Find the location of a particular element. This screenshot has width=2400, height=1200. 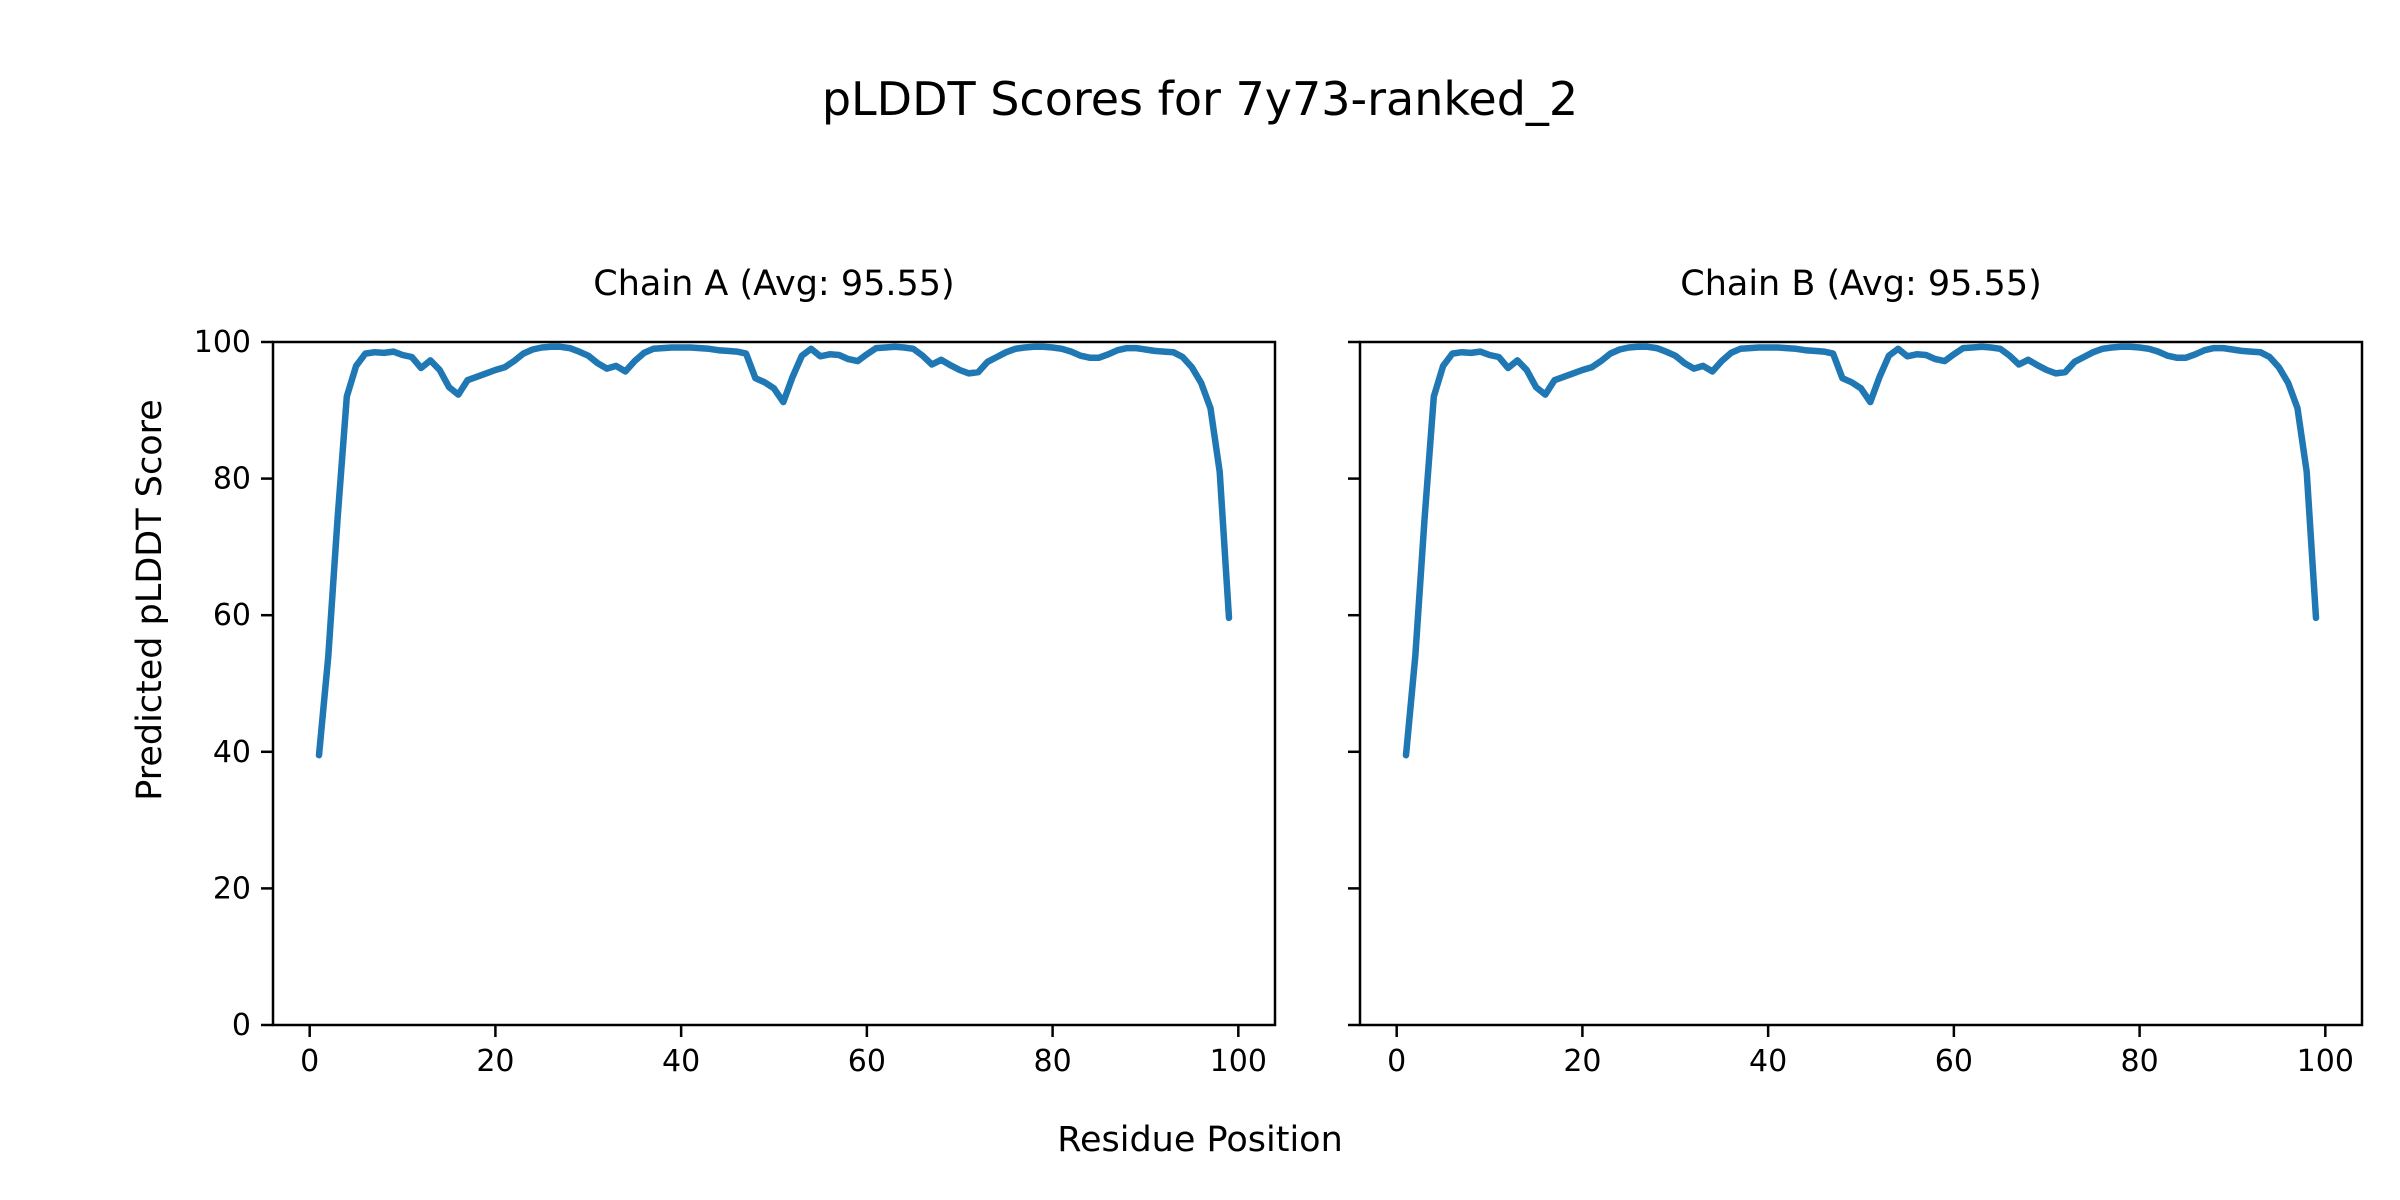

y-tick-label: 0 is located at coordinates (241, 1025).